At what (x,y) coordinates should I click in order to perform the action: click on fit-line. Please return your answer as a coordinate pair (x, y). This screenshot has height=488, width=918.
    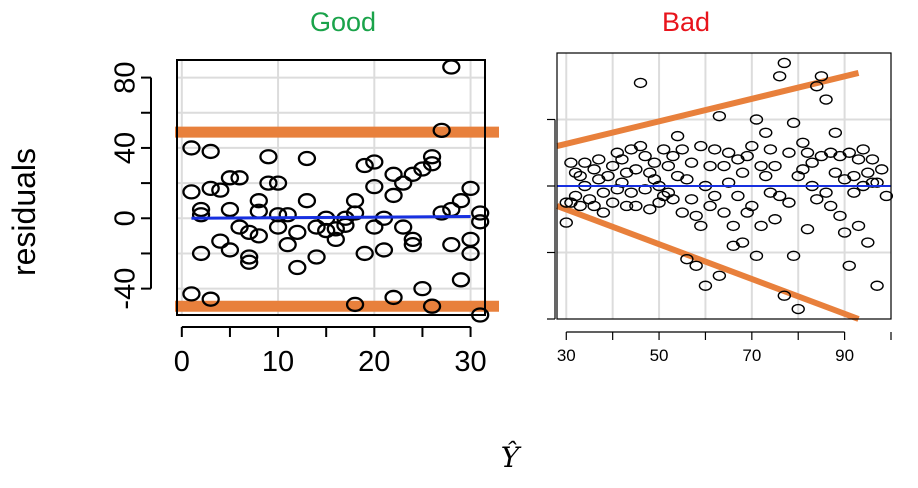
    Looking at the image, I should click on (331, 217).